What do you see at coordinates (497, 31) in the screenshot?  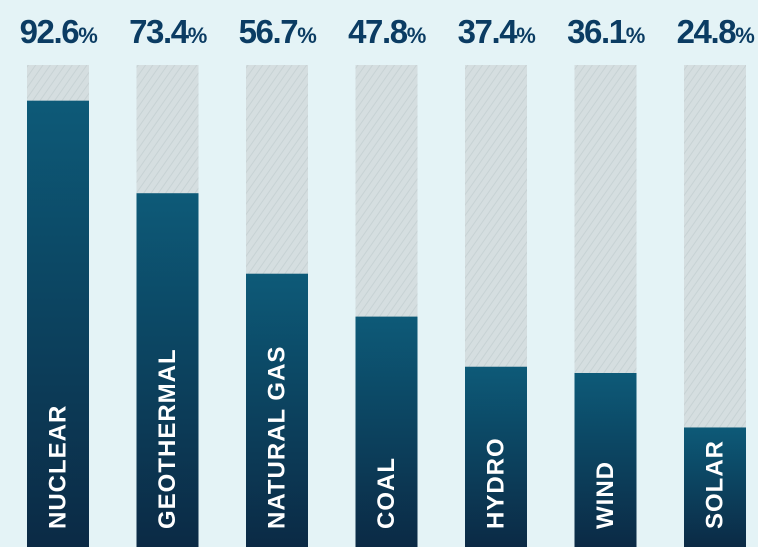 I see `value-label-hydro: 37.4%` at bounding box center [497, 31].